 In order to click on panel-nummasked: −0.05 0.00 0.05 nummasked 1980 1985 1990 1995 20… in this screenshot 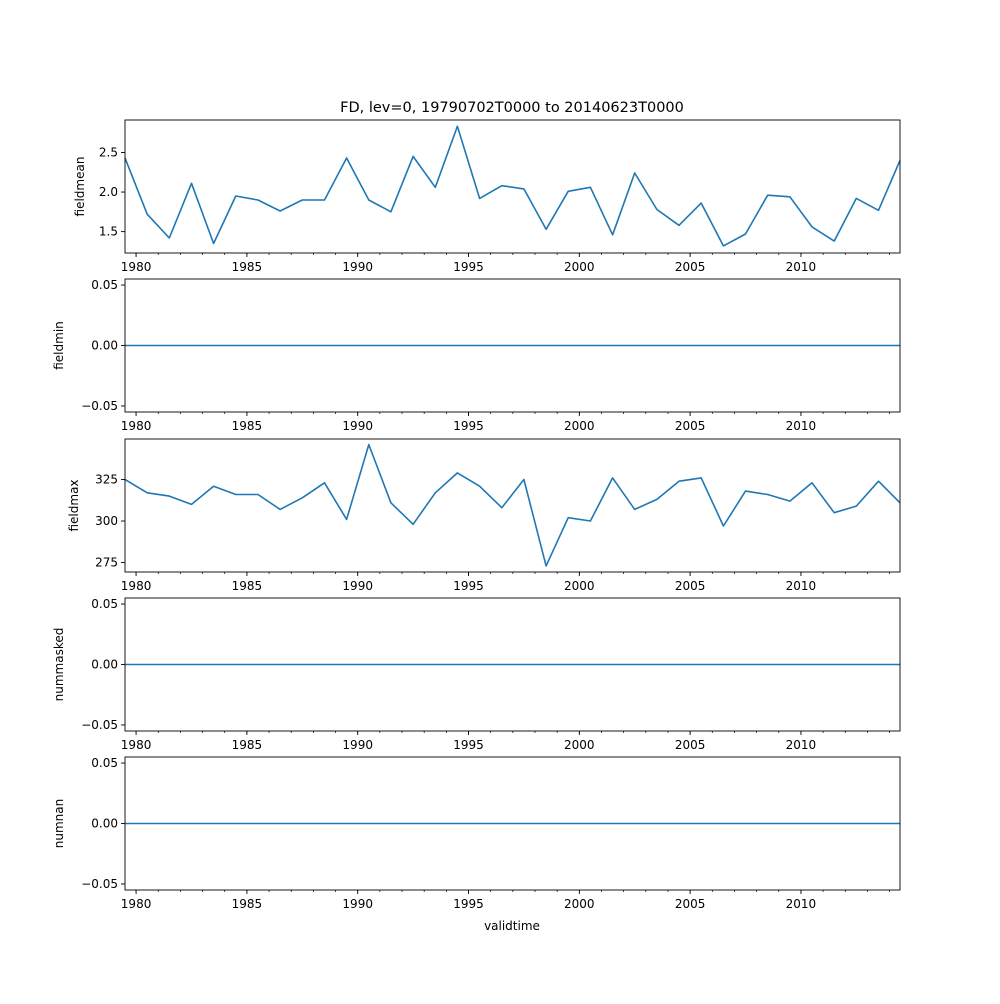, I will do `click(476, 674)`.